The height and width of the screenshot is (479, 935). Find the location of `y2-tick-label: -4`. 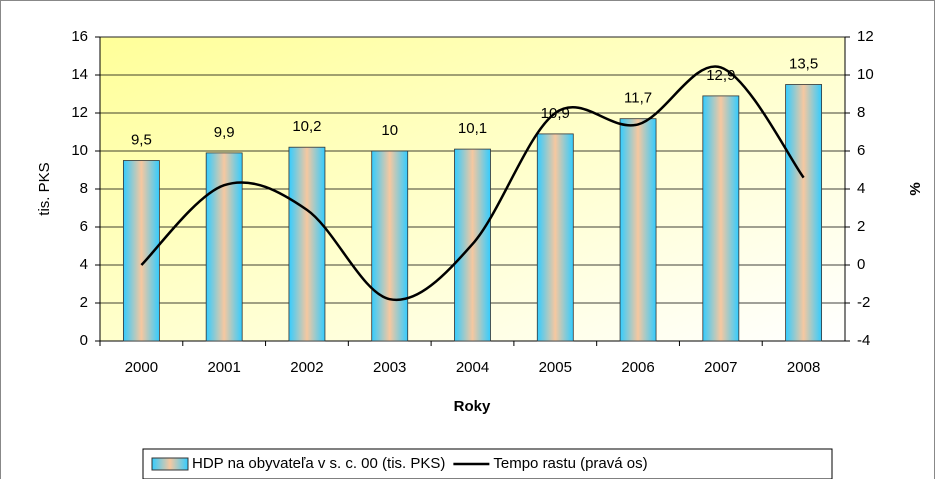

y2-tick-label: -4 is located at coordinates (863, 340).